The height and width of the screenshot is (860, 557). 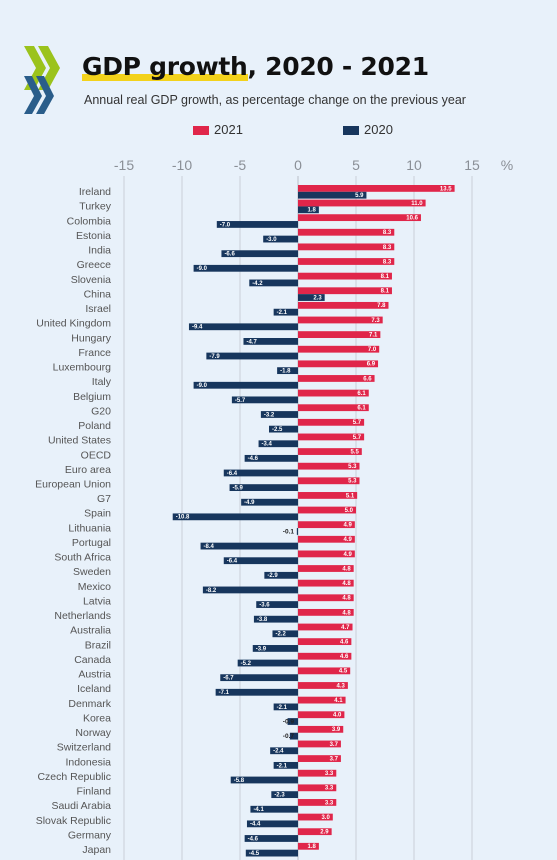 I want to click on category-label: Finland, so click(x=94, y=792).